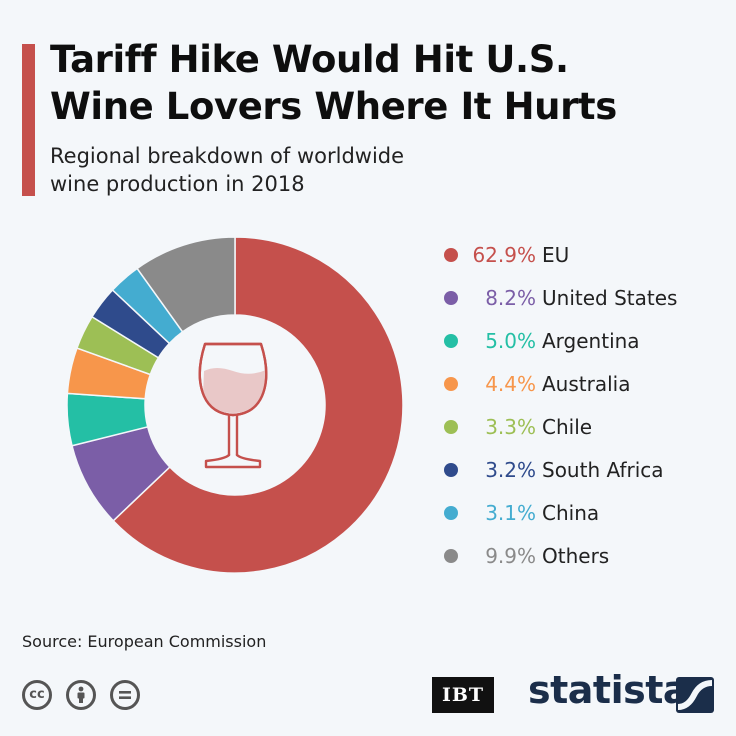  Describe the element at coordinates (504, 255) in the screenshot. I see `legend-value: 62.9%` at that location.